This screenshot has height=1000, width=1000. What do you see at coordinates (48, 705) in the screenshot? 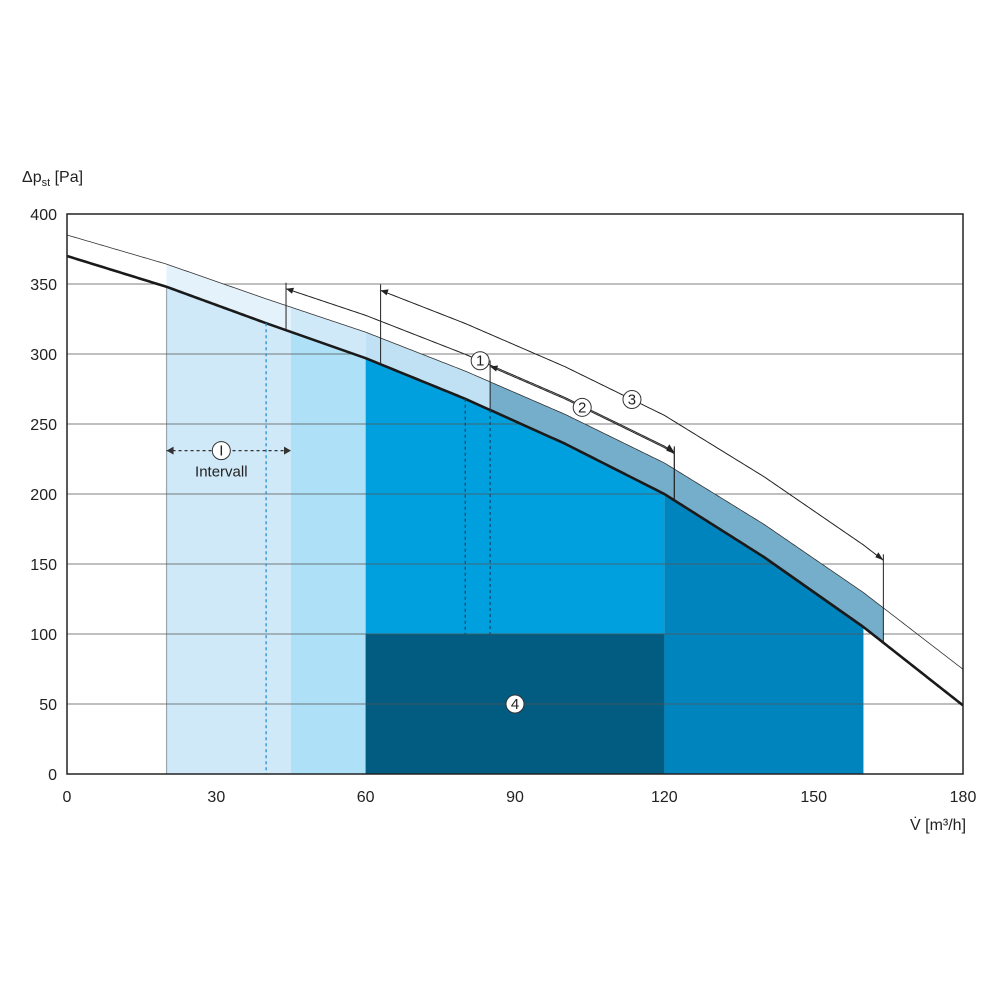
I see `y-tick-50: 50` at bounding box center [48, 705].